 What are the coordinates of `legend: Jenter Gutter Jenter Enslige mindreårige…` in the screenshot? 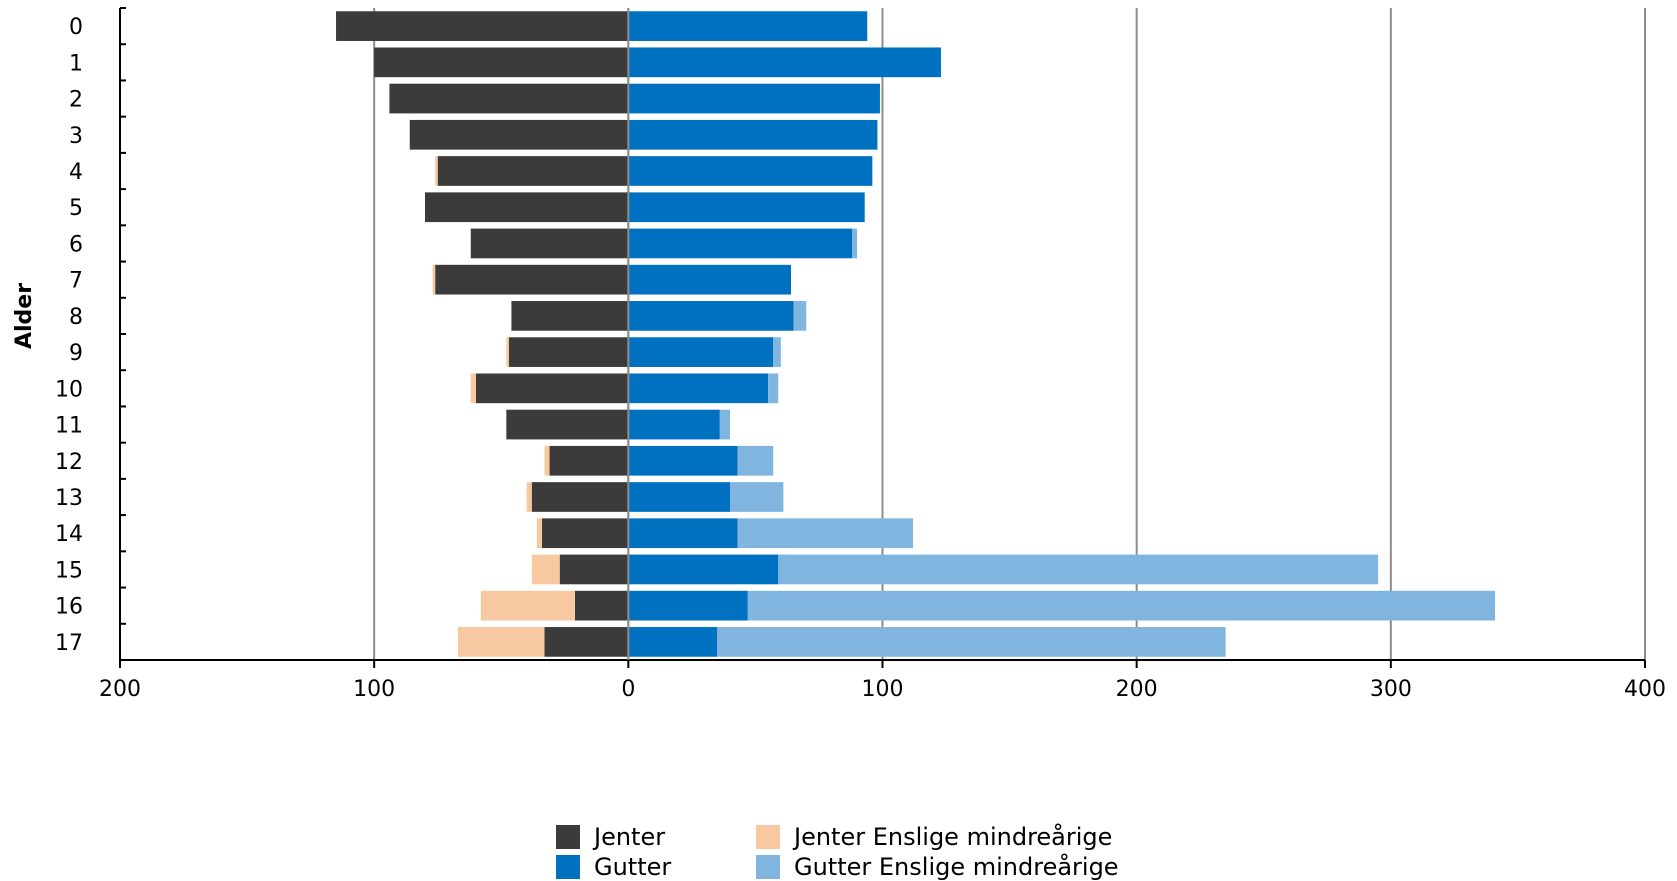 It's located at (856, 849).